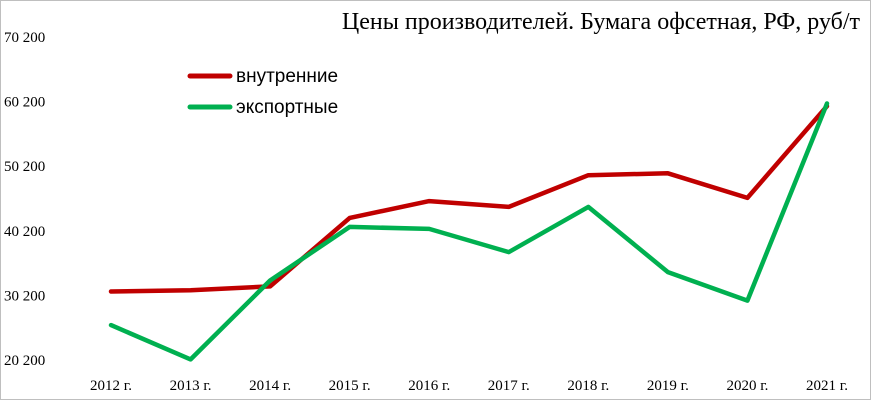  What do you see at coordinates (509, 386) in the screenshot?
I see `x-tick-label: 2017 г.` at bounding box center [509, 386].